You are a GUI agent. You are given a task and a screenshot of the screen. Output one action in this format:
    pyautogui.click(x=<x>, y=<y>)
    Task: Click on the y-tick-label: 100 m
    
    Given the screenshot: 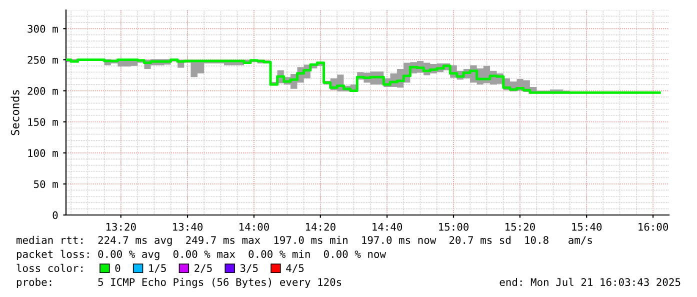 What is the action you would take?
    pyautogui.click(x=43, y=153)
    